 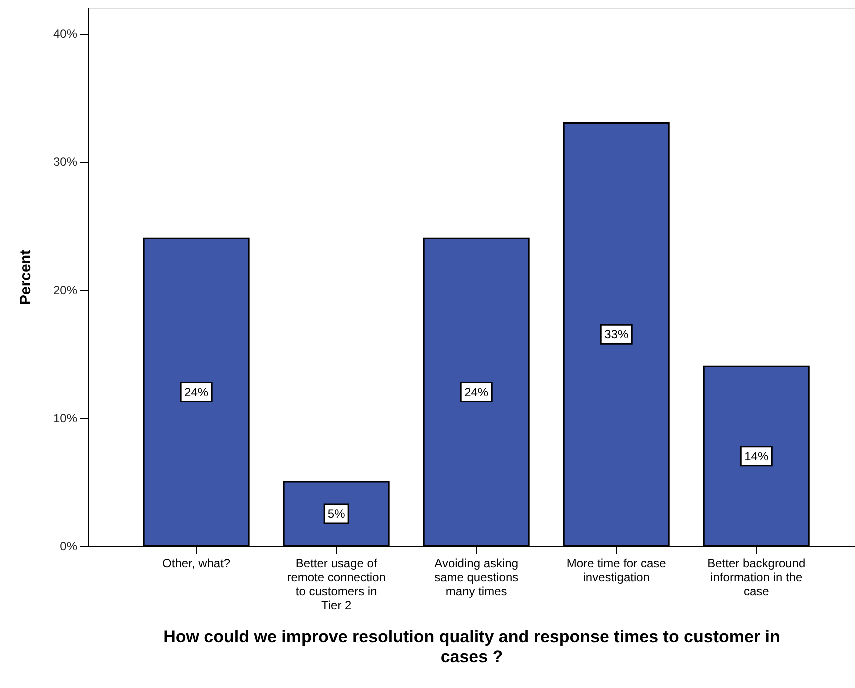 I want to click on y-tick-label: 30%, so click(x=65, y=162).